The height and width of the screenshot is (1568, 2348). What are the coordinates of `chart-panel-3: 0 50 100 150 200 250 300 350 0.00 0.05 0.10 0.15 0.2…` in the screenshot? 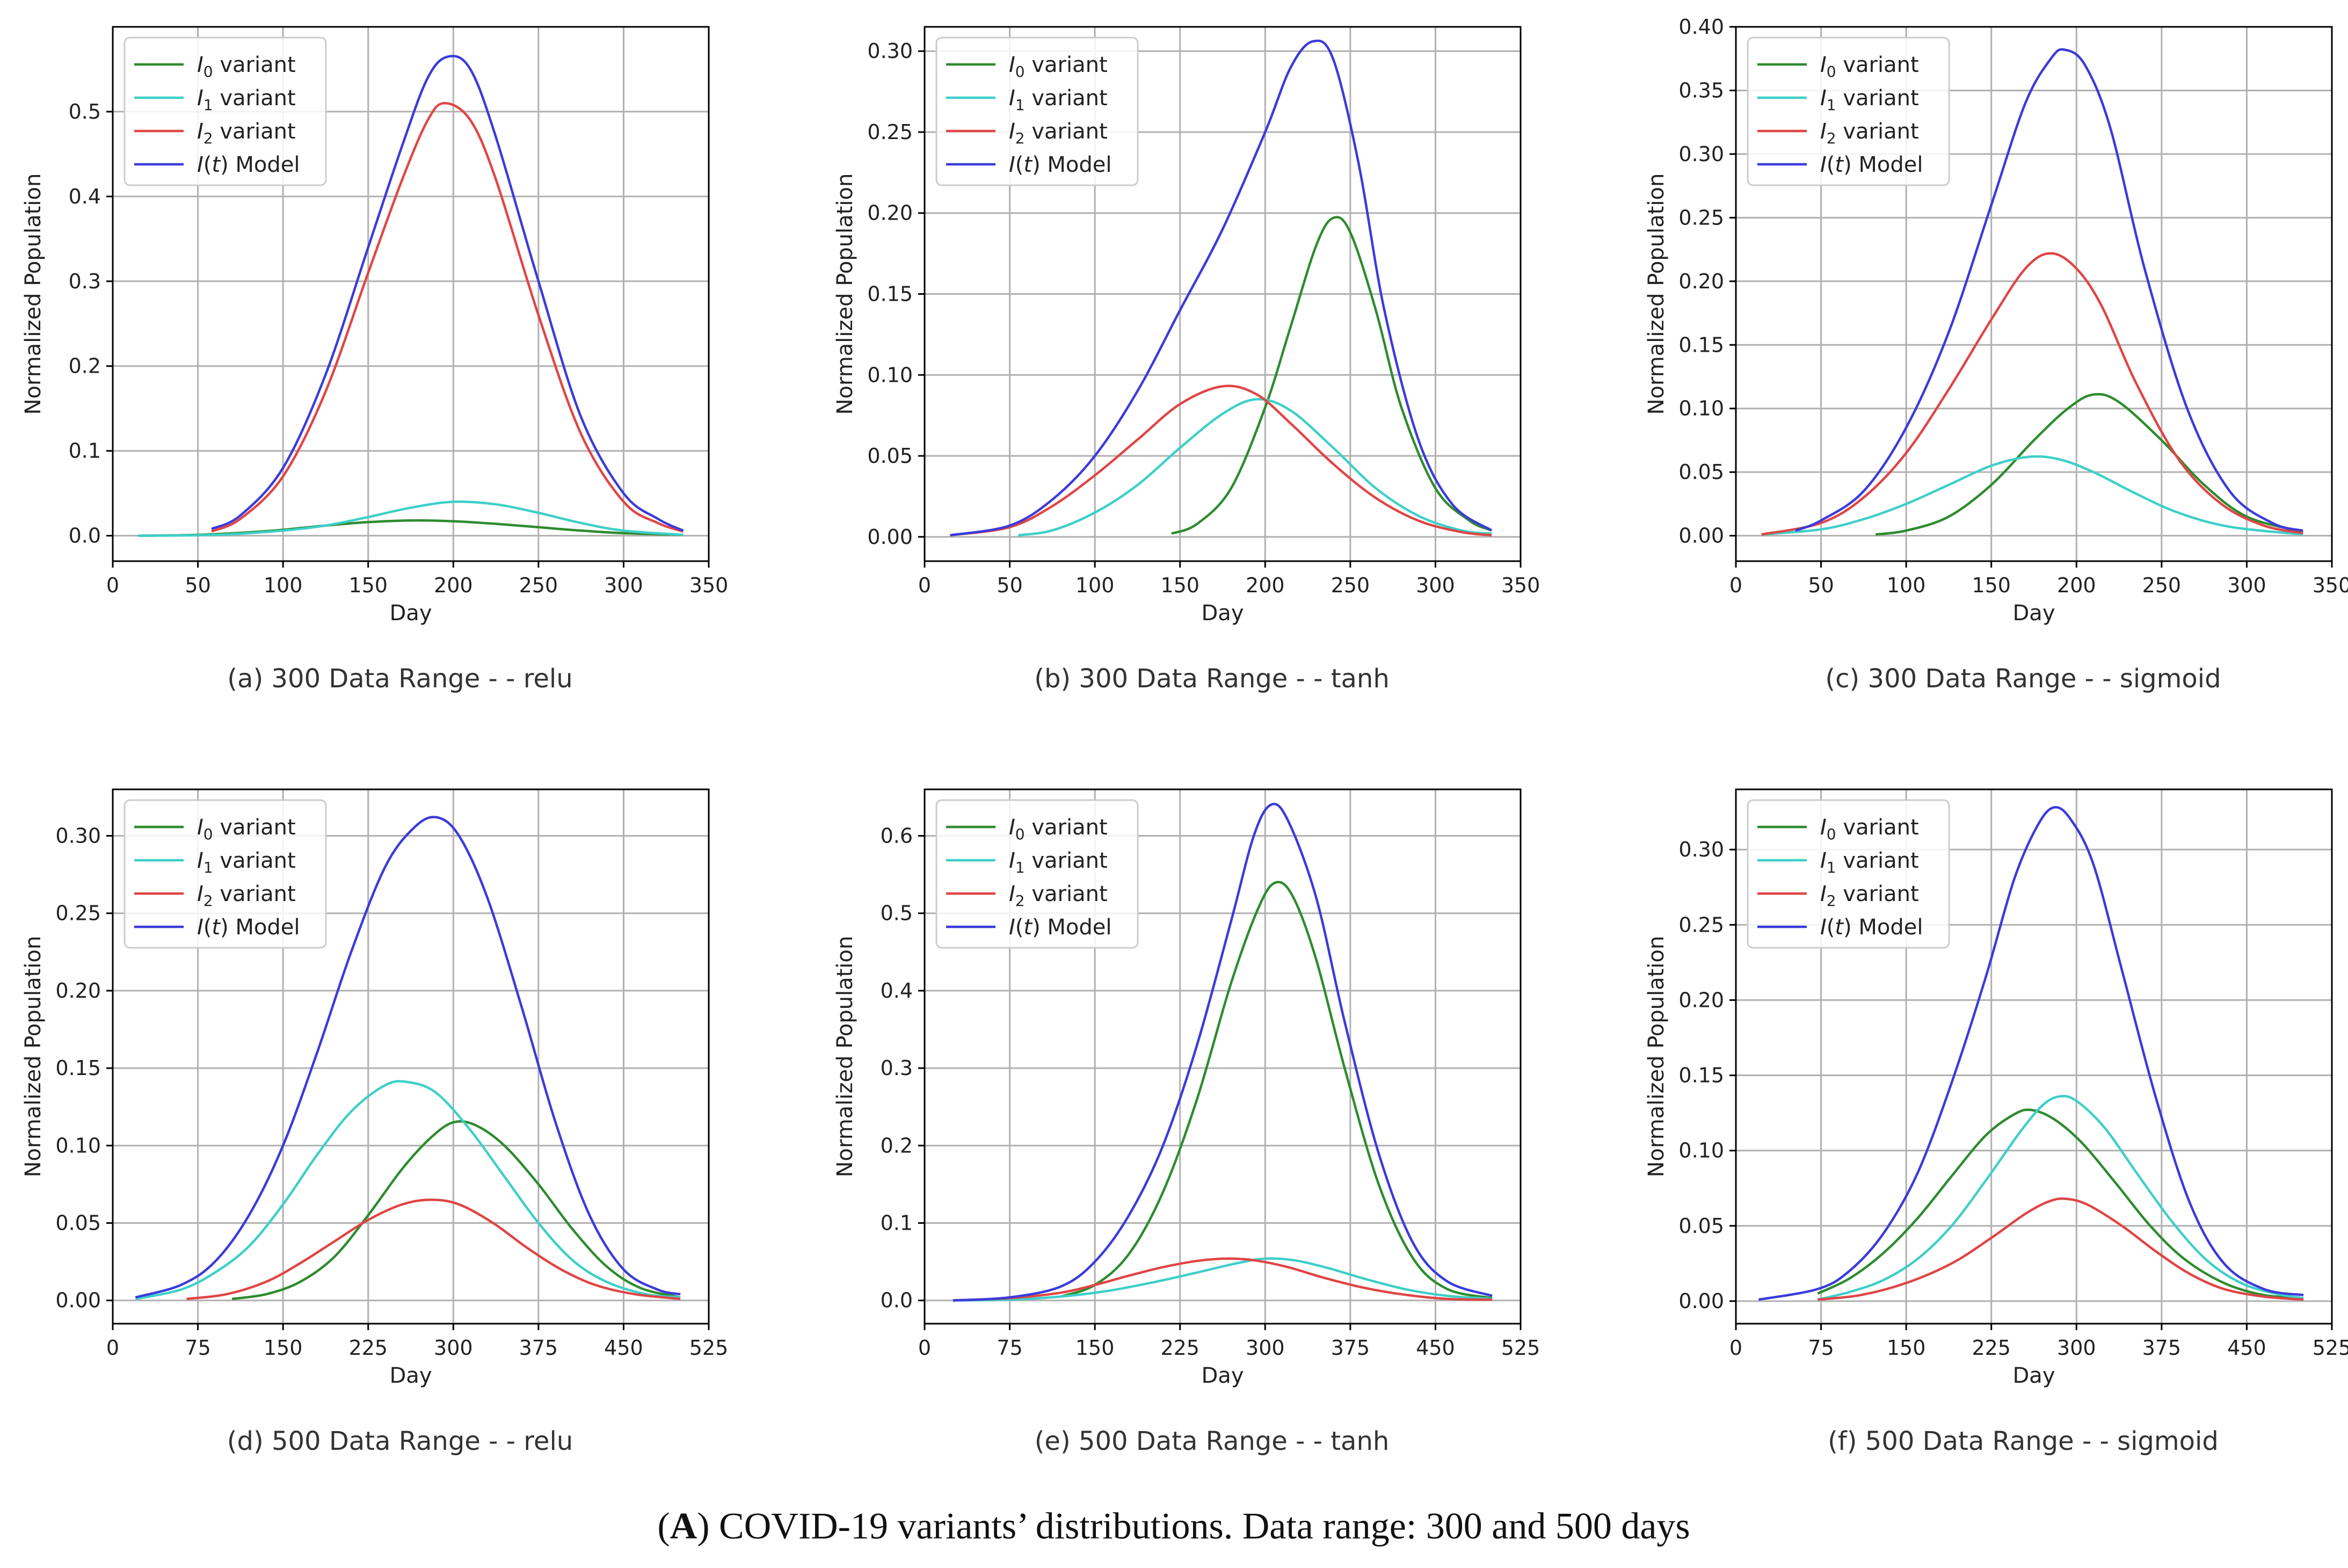 It's located at (1996, 354).